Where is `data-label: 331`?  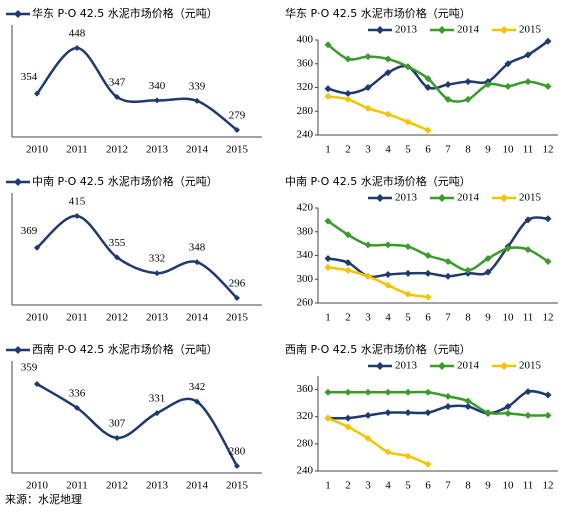 data-label: 331 is located at coordinates (157, 399).